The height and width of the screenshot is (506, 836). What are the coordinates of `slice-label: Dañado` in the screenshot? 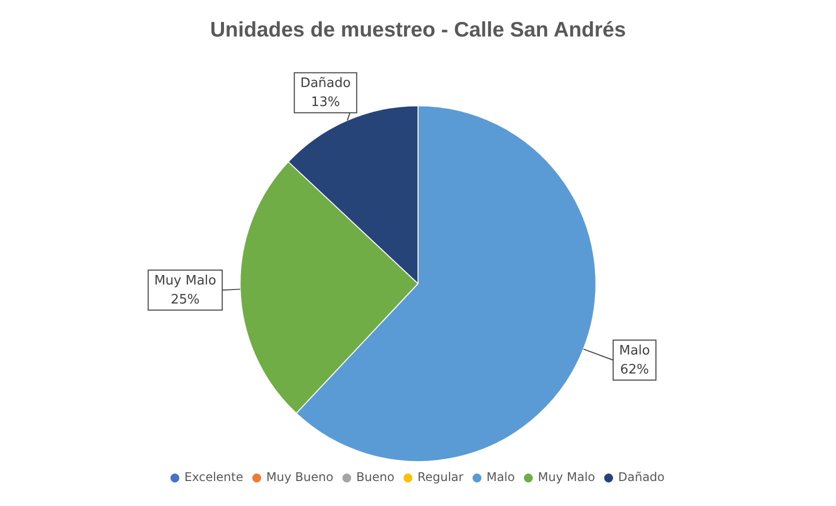 It's located at (325, 84).